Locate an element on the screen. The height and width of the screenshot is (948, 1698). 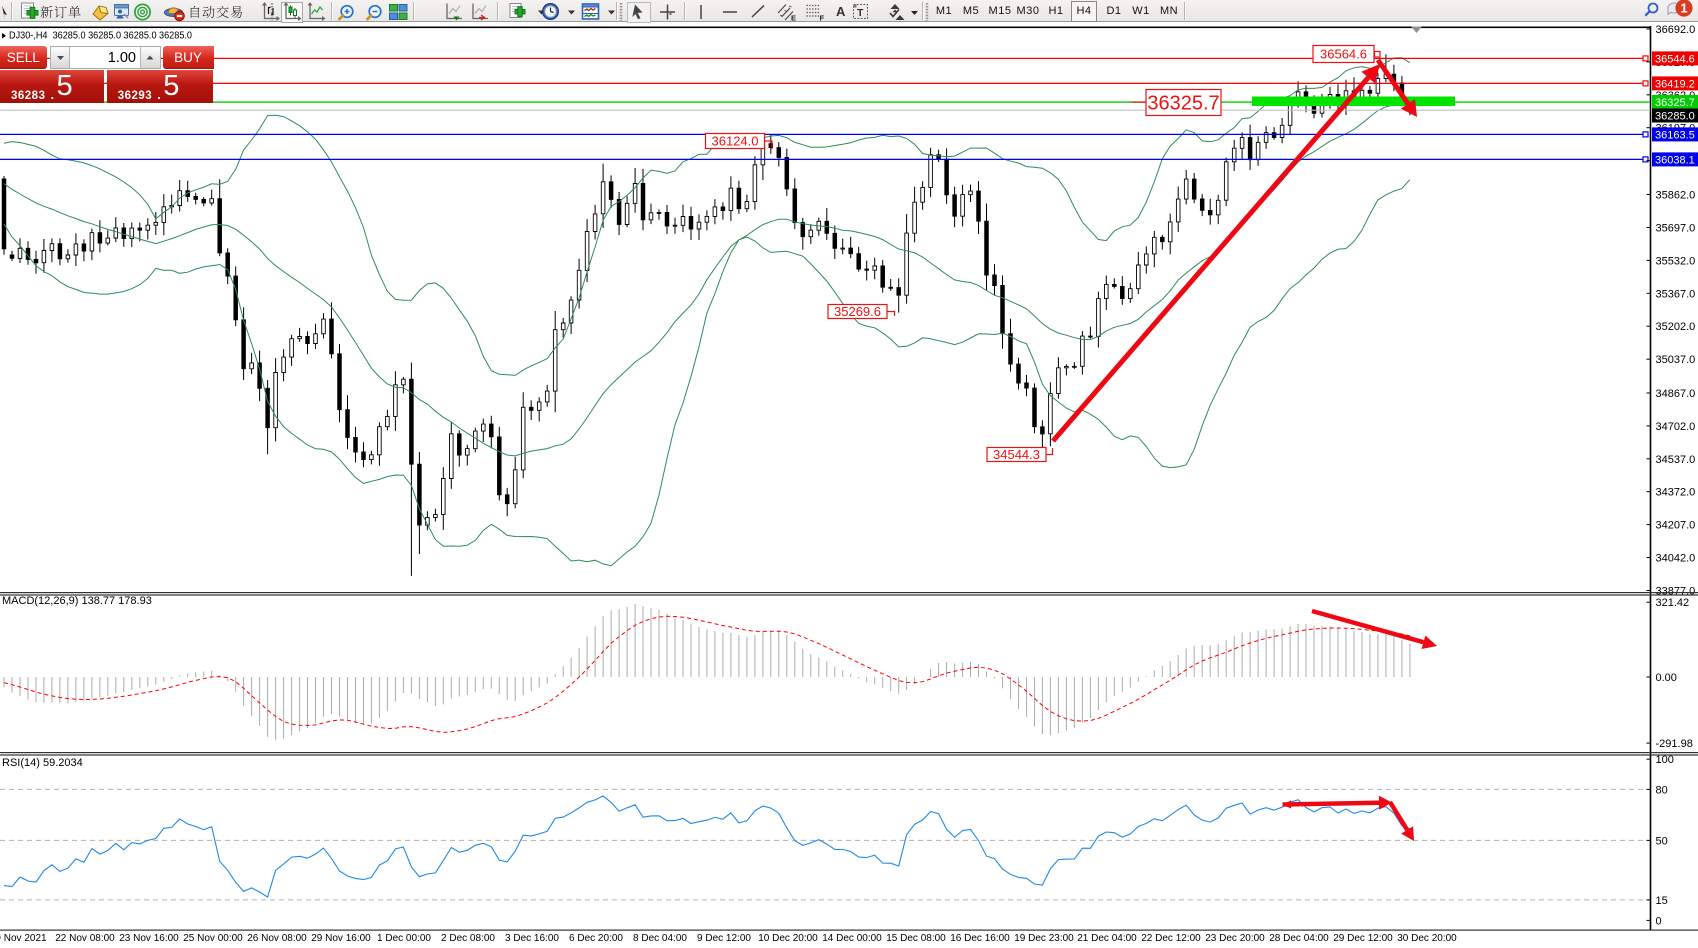
svg-text: 0.00 is located at coordinates (1666, 678).